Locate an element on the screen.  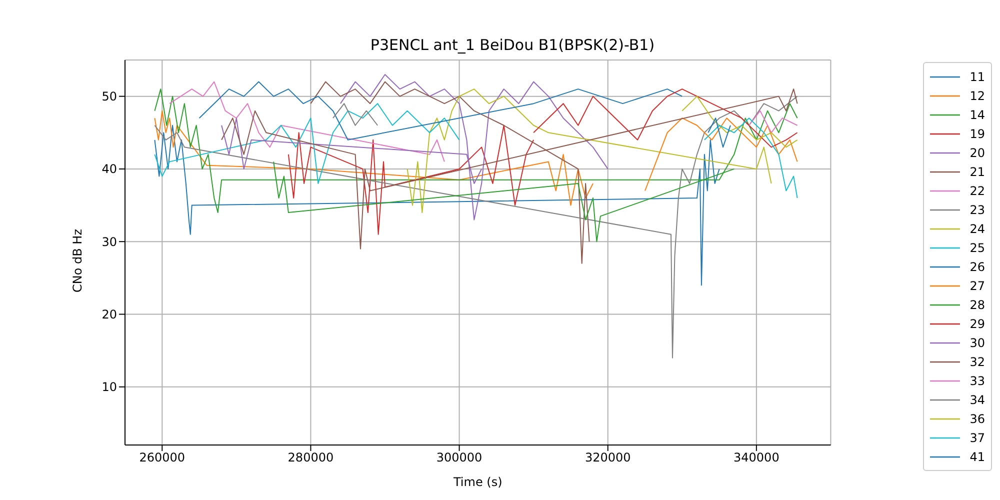
y-tick-label: 20 is located at coordinates (109, 315).